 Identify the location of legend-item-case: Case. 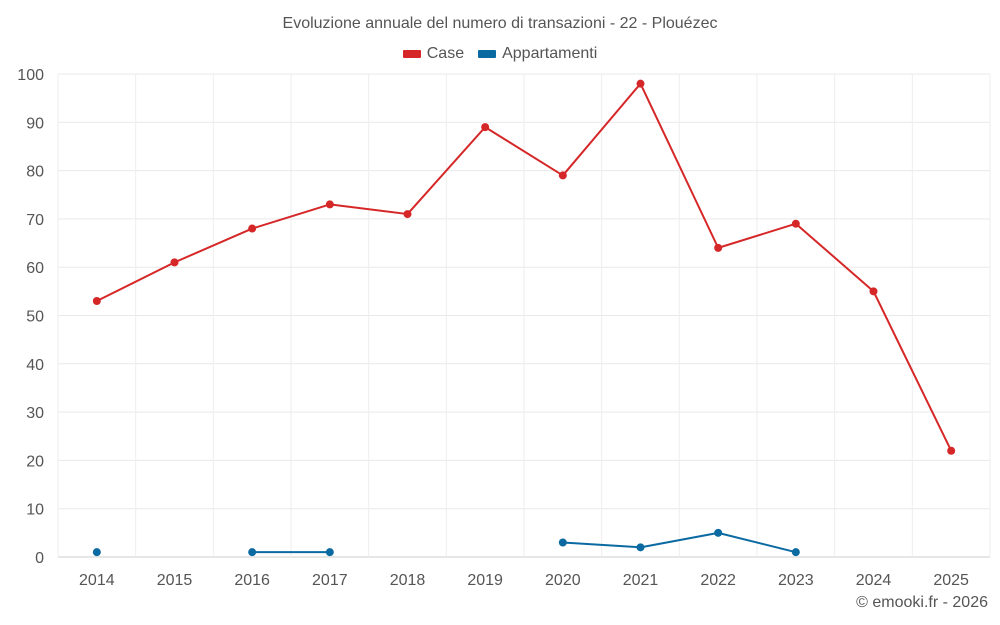
(433, 54).